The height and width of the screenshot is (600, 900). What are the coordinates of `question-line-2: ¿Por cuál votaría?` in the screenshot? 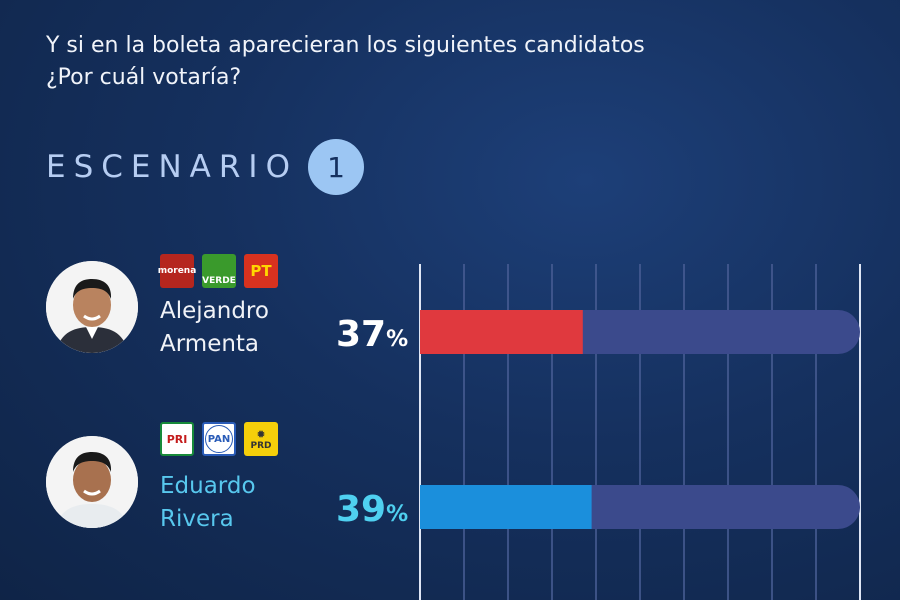 It's located at (144, 77).